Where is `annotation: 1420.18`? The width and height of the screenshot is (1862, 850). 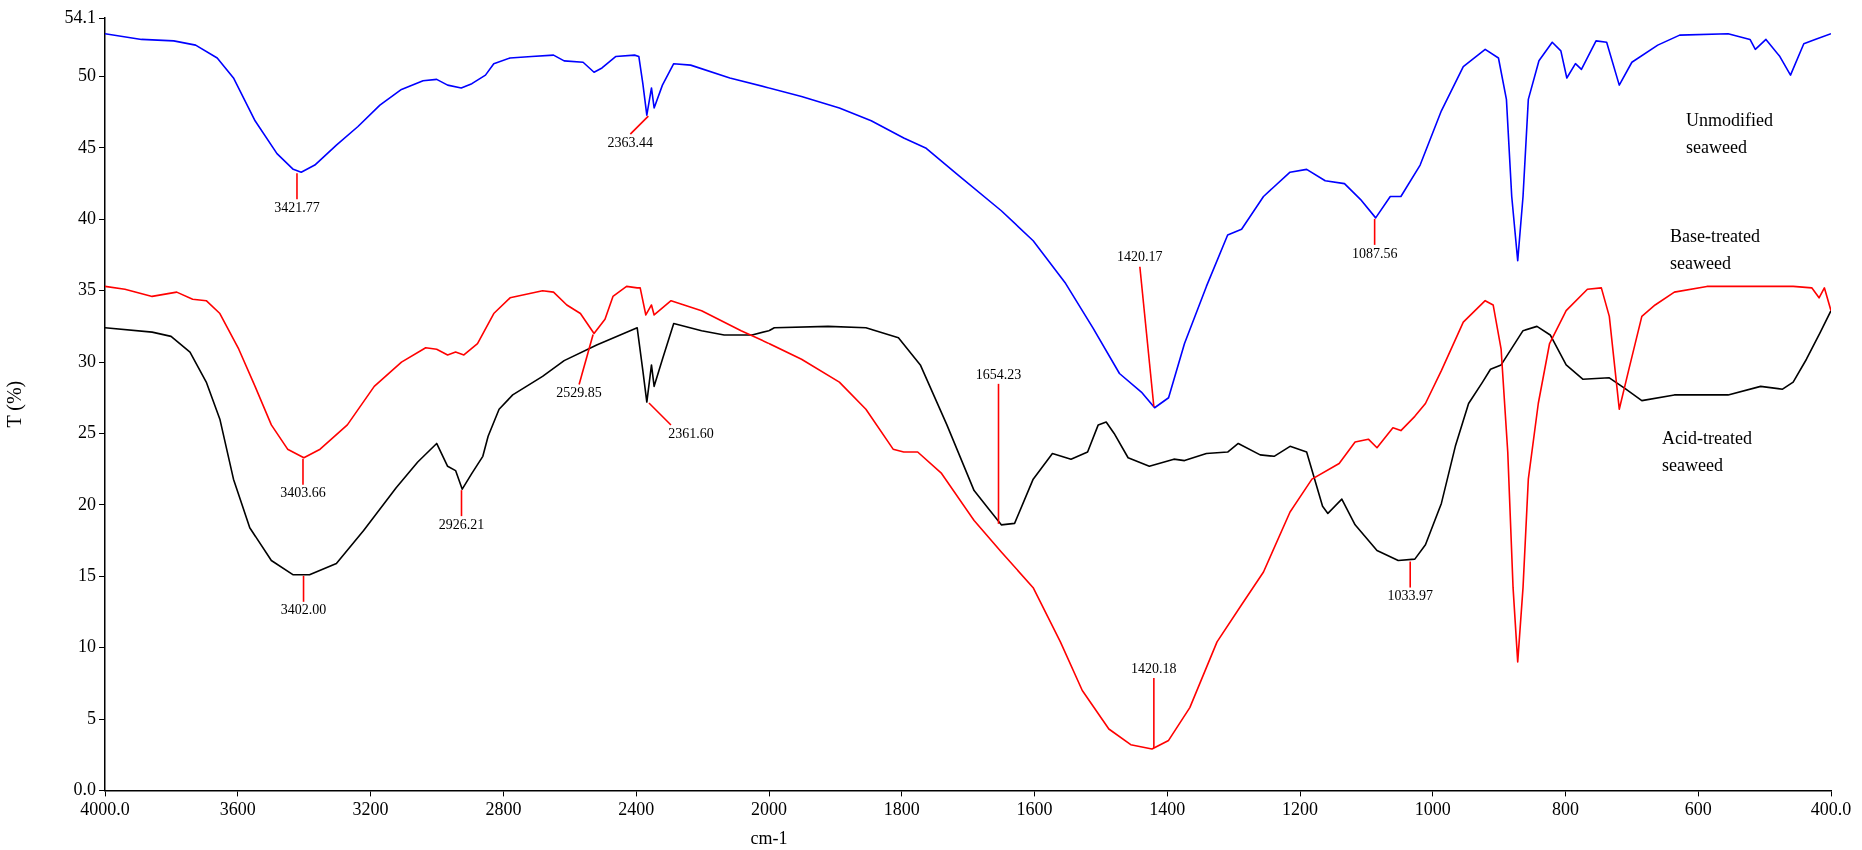 annotation: 1420.18 is located at coordinates (1154, 668).